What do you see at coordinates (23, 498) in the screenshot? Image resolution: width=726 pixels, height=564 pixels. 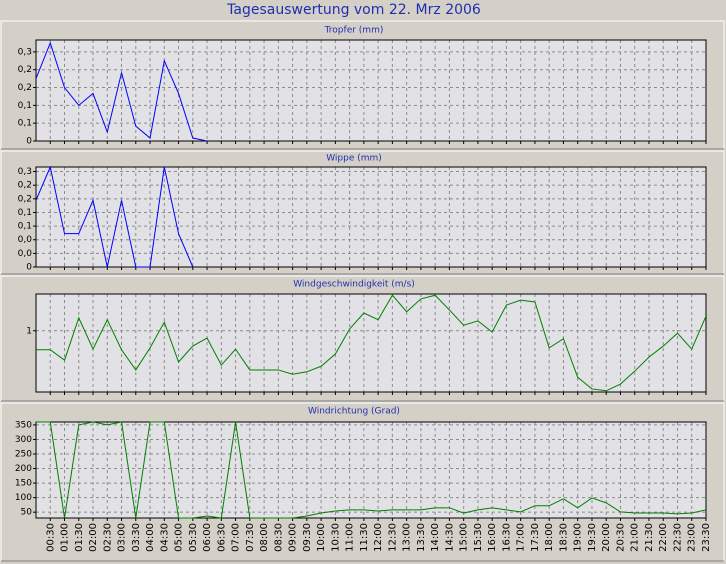 I see `y-tick-label: 100` at bounding box center [23, 498].